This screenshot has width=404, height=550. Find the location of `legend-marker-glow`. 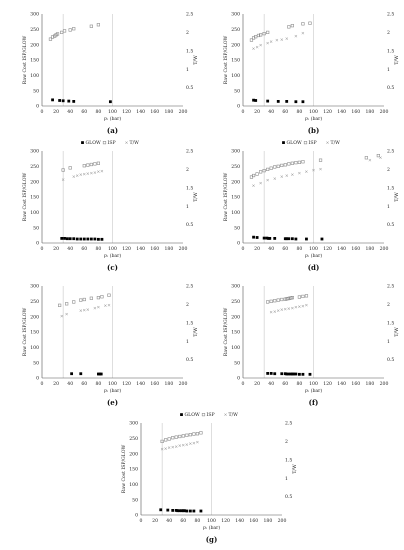

legend-marker-glow is located at coordinates (181, 414).